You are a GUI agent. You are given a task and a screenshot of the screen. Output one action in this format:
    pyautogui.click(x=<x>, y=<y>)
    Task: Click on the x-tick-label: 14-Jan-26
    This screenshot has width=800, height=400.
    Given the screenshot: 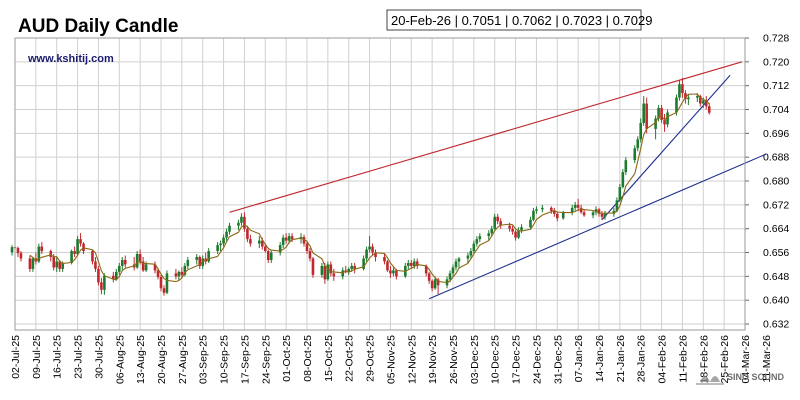 What is the action you would take?
    pyautogui.click(x=600, y=358)
    